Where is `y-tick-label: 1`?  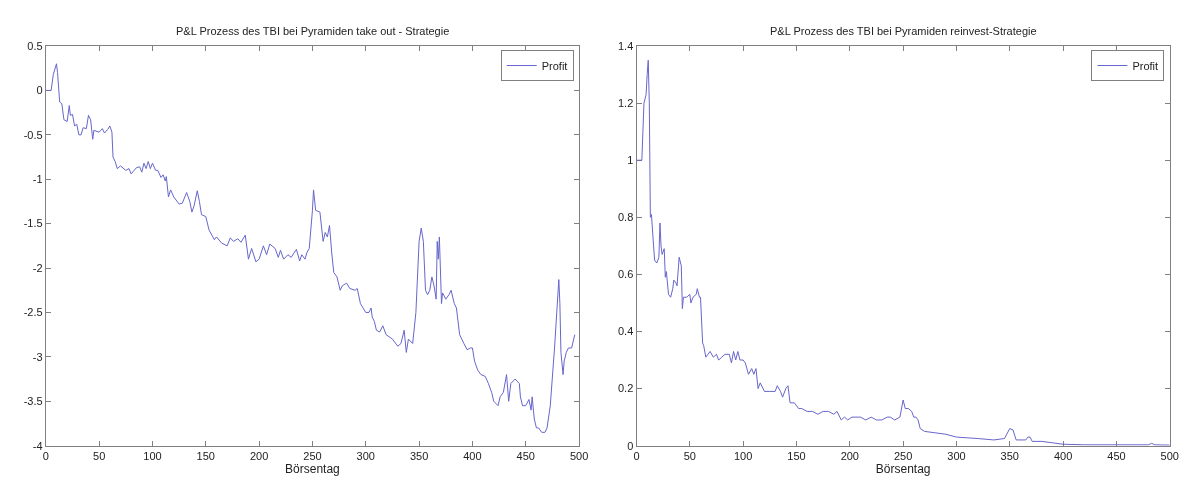 y-tick-label: 1 is located at coordinates (630, 160).